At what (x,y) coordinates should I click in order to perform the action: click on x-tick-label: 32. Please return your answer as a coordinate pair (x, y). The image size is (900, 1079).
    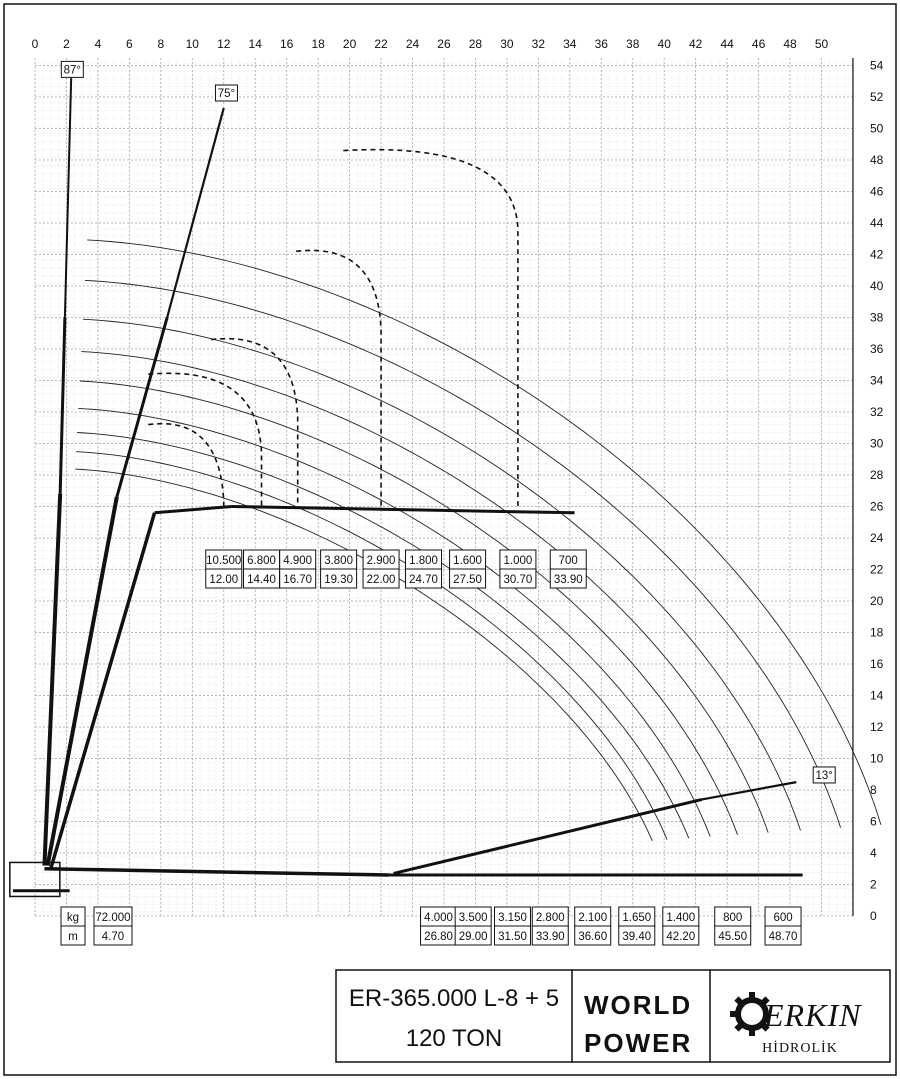
    Looking at the image, I should click on (539, 44).